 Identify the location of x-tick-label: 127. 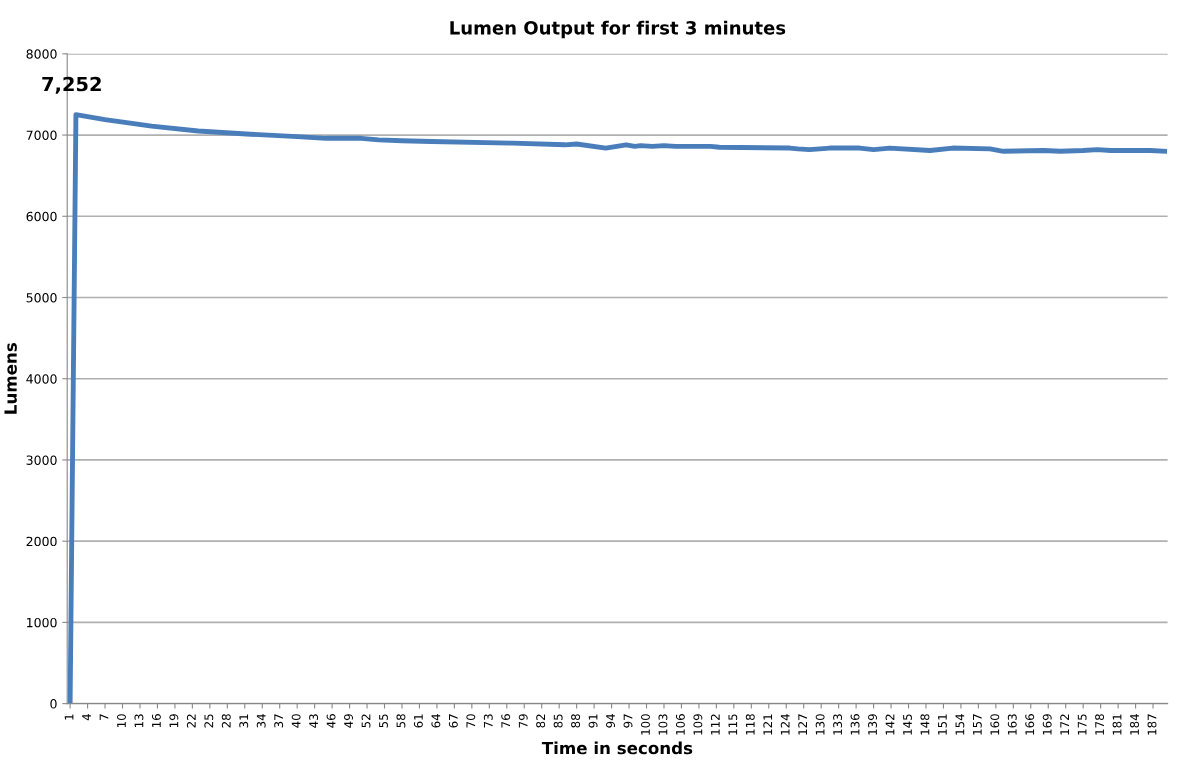
(802, 724).